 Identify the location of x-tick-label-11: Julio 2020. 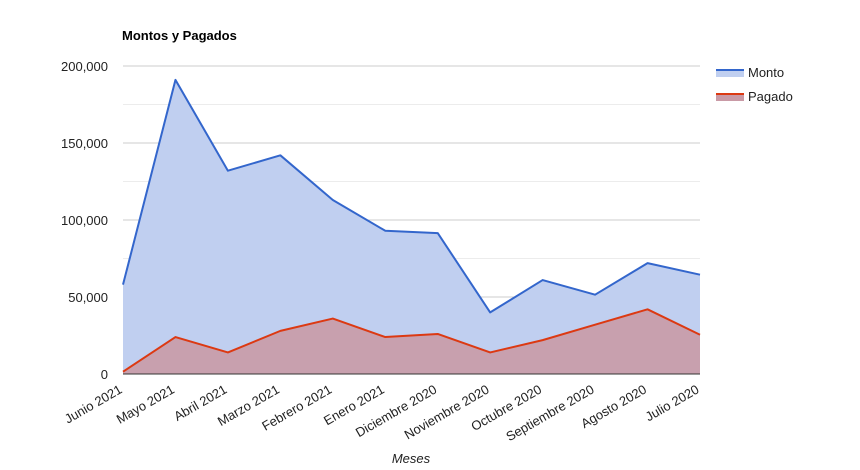
(672, 403).